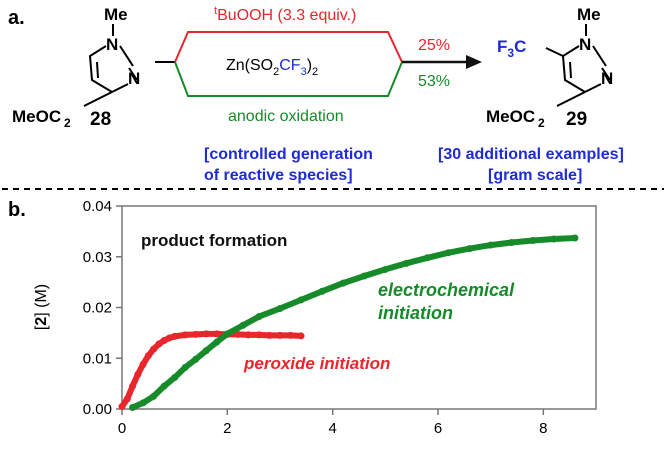 The width and height of the screenshot is (666, 450). Describe the element at coordinates (576, 119) in the screenshot. I see `product-number: 29` at that location.